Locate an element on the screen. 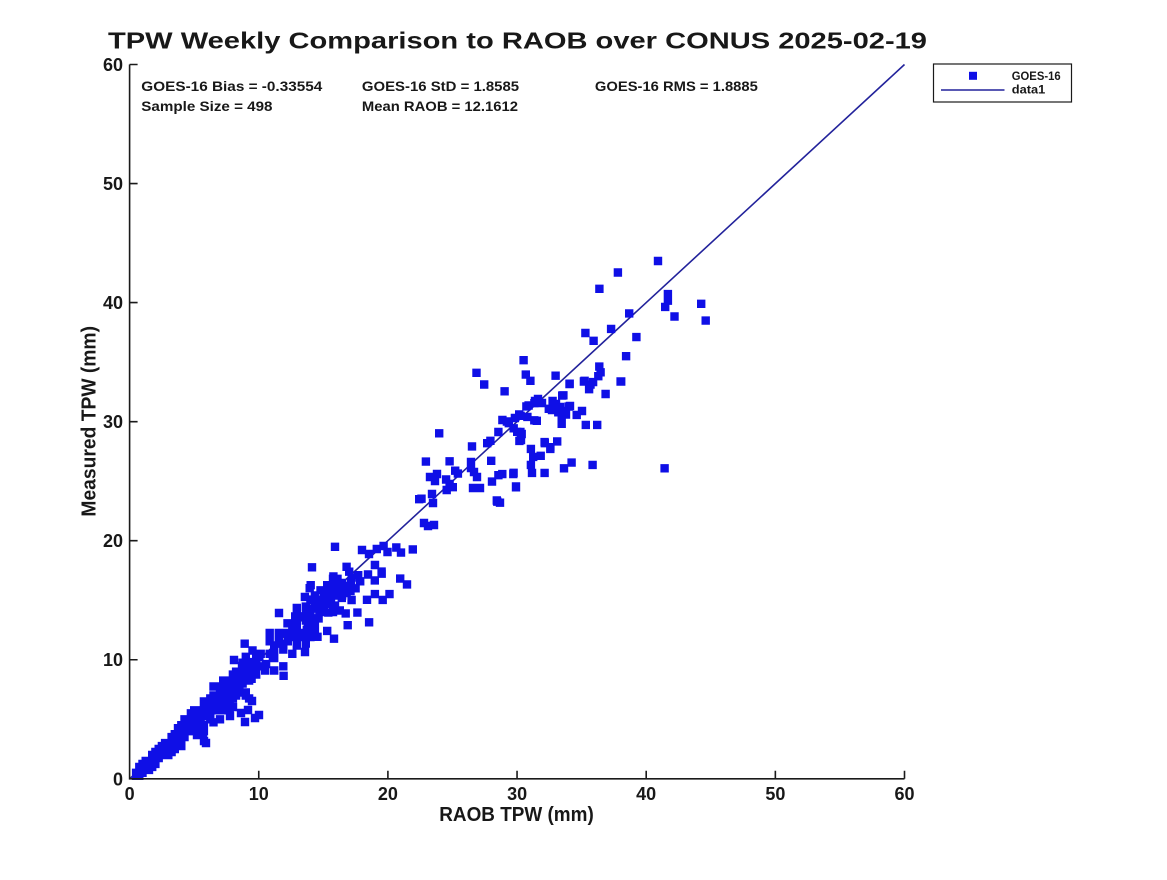 Image resolution: width=1167 pixels, height=880 pixels. svg-text: Mean RAOB = 12.1612 is located at coordinates (440, 106).